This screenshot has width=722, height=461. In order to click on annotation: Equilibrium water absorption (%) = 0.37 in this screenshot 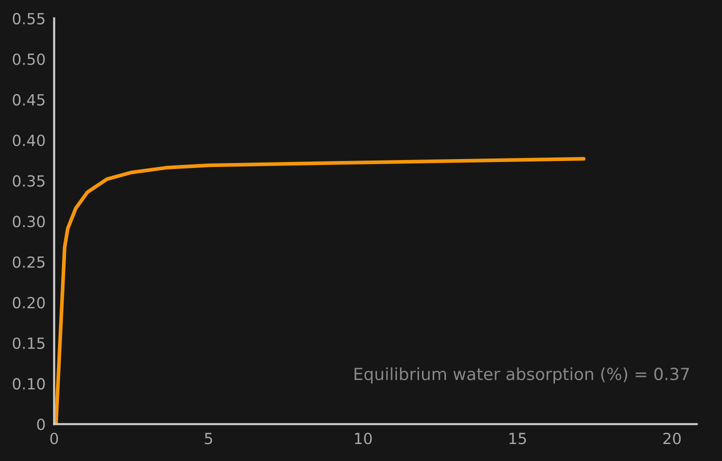, I will do `click(521, 375)`.